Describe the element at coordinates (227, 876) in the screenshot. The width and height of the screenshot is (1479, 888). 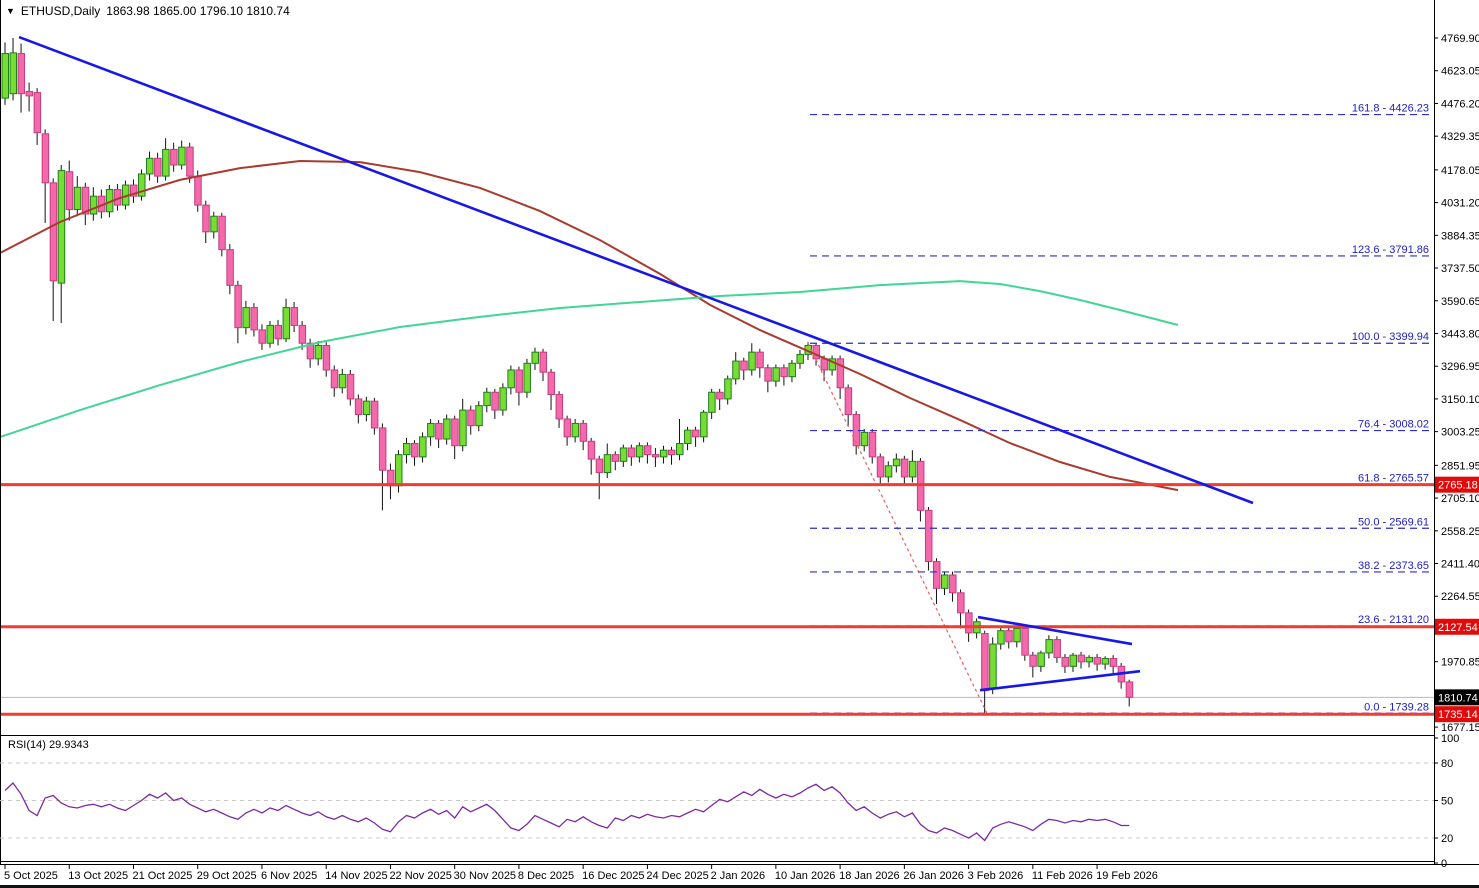
I see `date-tick-label: 29 Oct 2025` at that location.